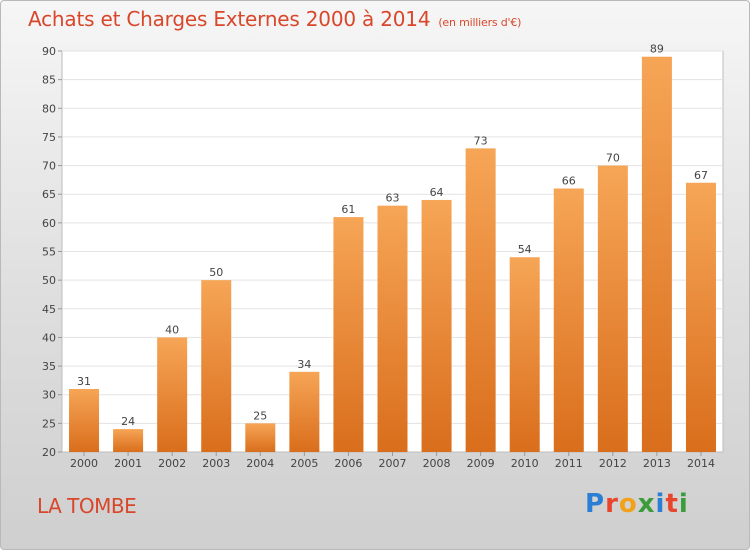 Image resolution: width=750 pixels, height=550 pixels. I want to click on y-tick-label: 60, so click(49, 223).